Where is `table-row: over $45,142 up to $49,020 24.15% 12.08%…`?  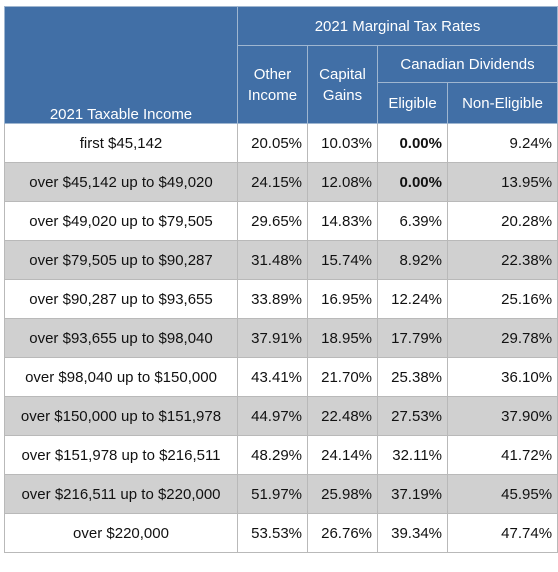
table-row: over $45,142 up to $49,020 24.15% 12.08%… is located at coordinates (281, 182).